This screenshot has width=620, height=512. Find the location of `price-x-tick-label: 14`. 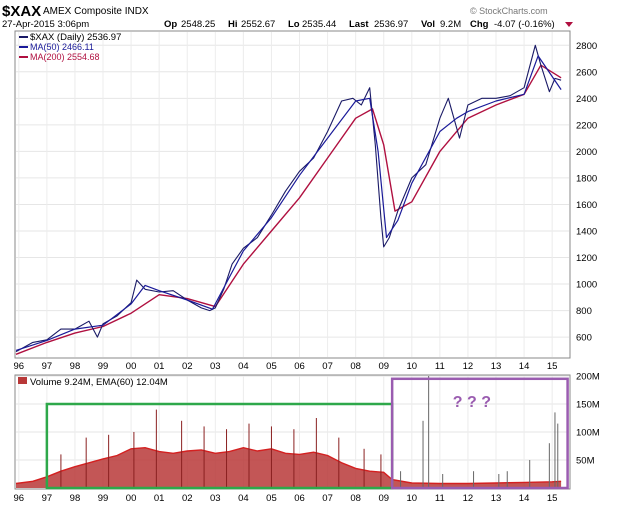

price-x-tick-label: 14 is located at coordinates (524, 366).